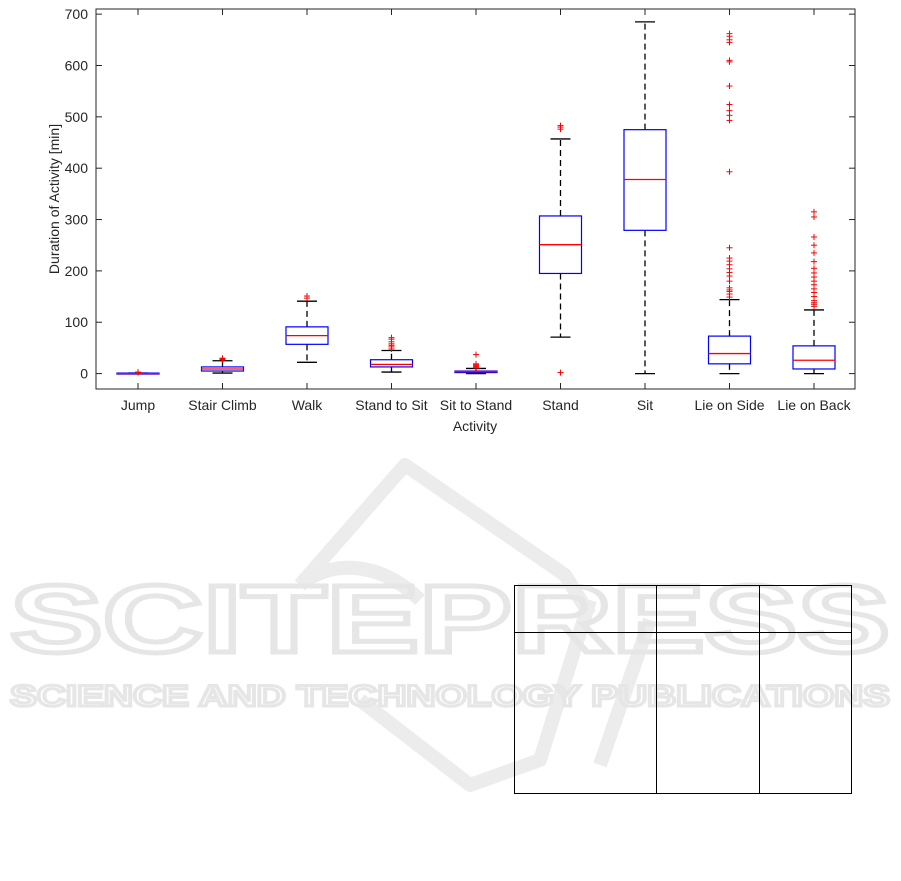  Describe the element at coordinates (645, 405) in the screenshot. I see `x-tick-label: Sit` at that location.